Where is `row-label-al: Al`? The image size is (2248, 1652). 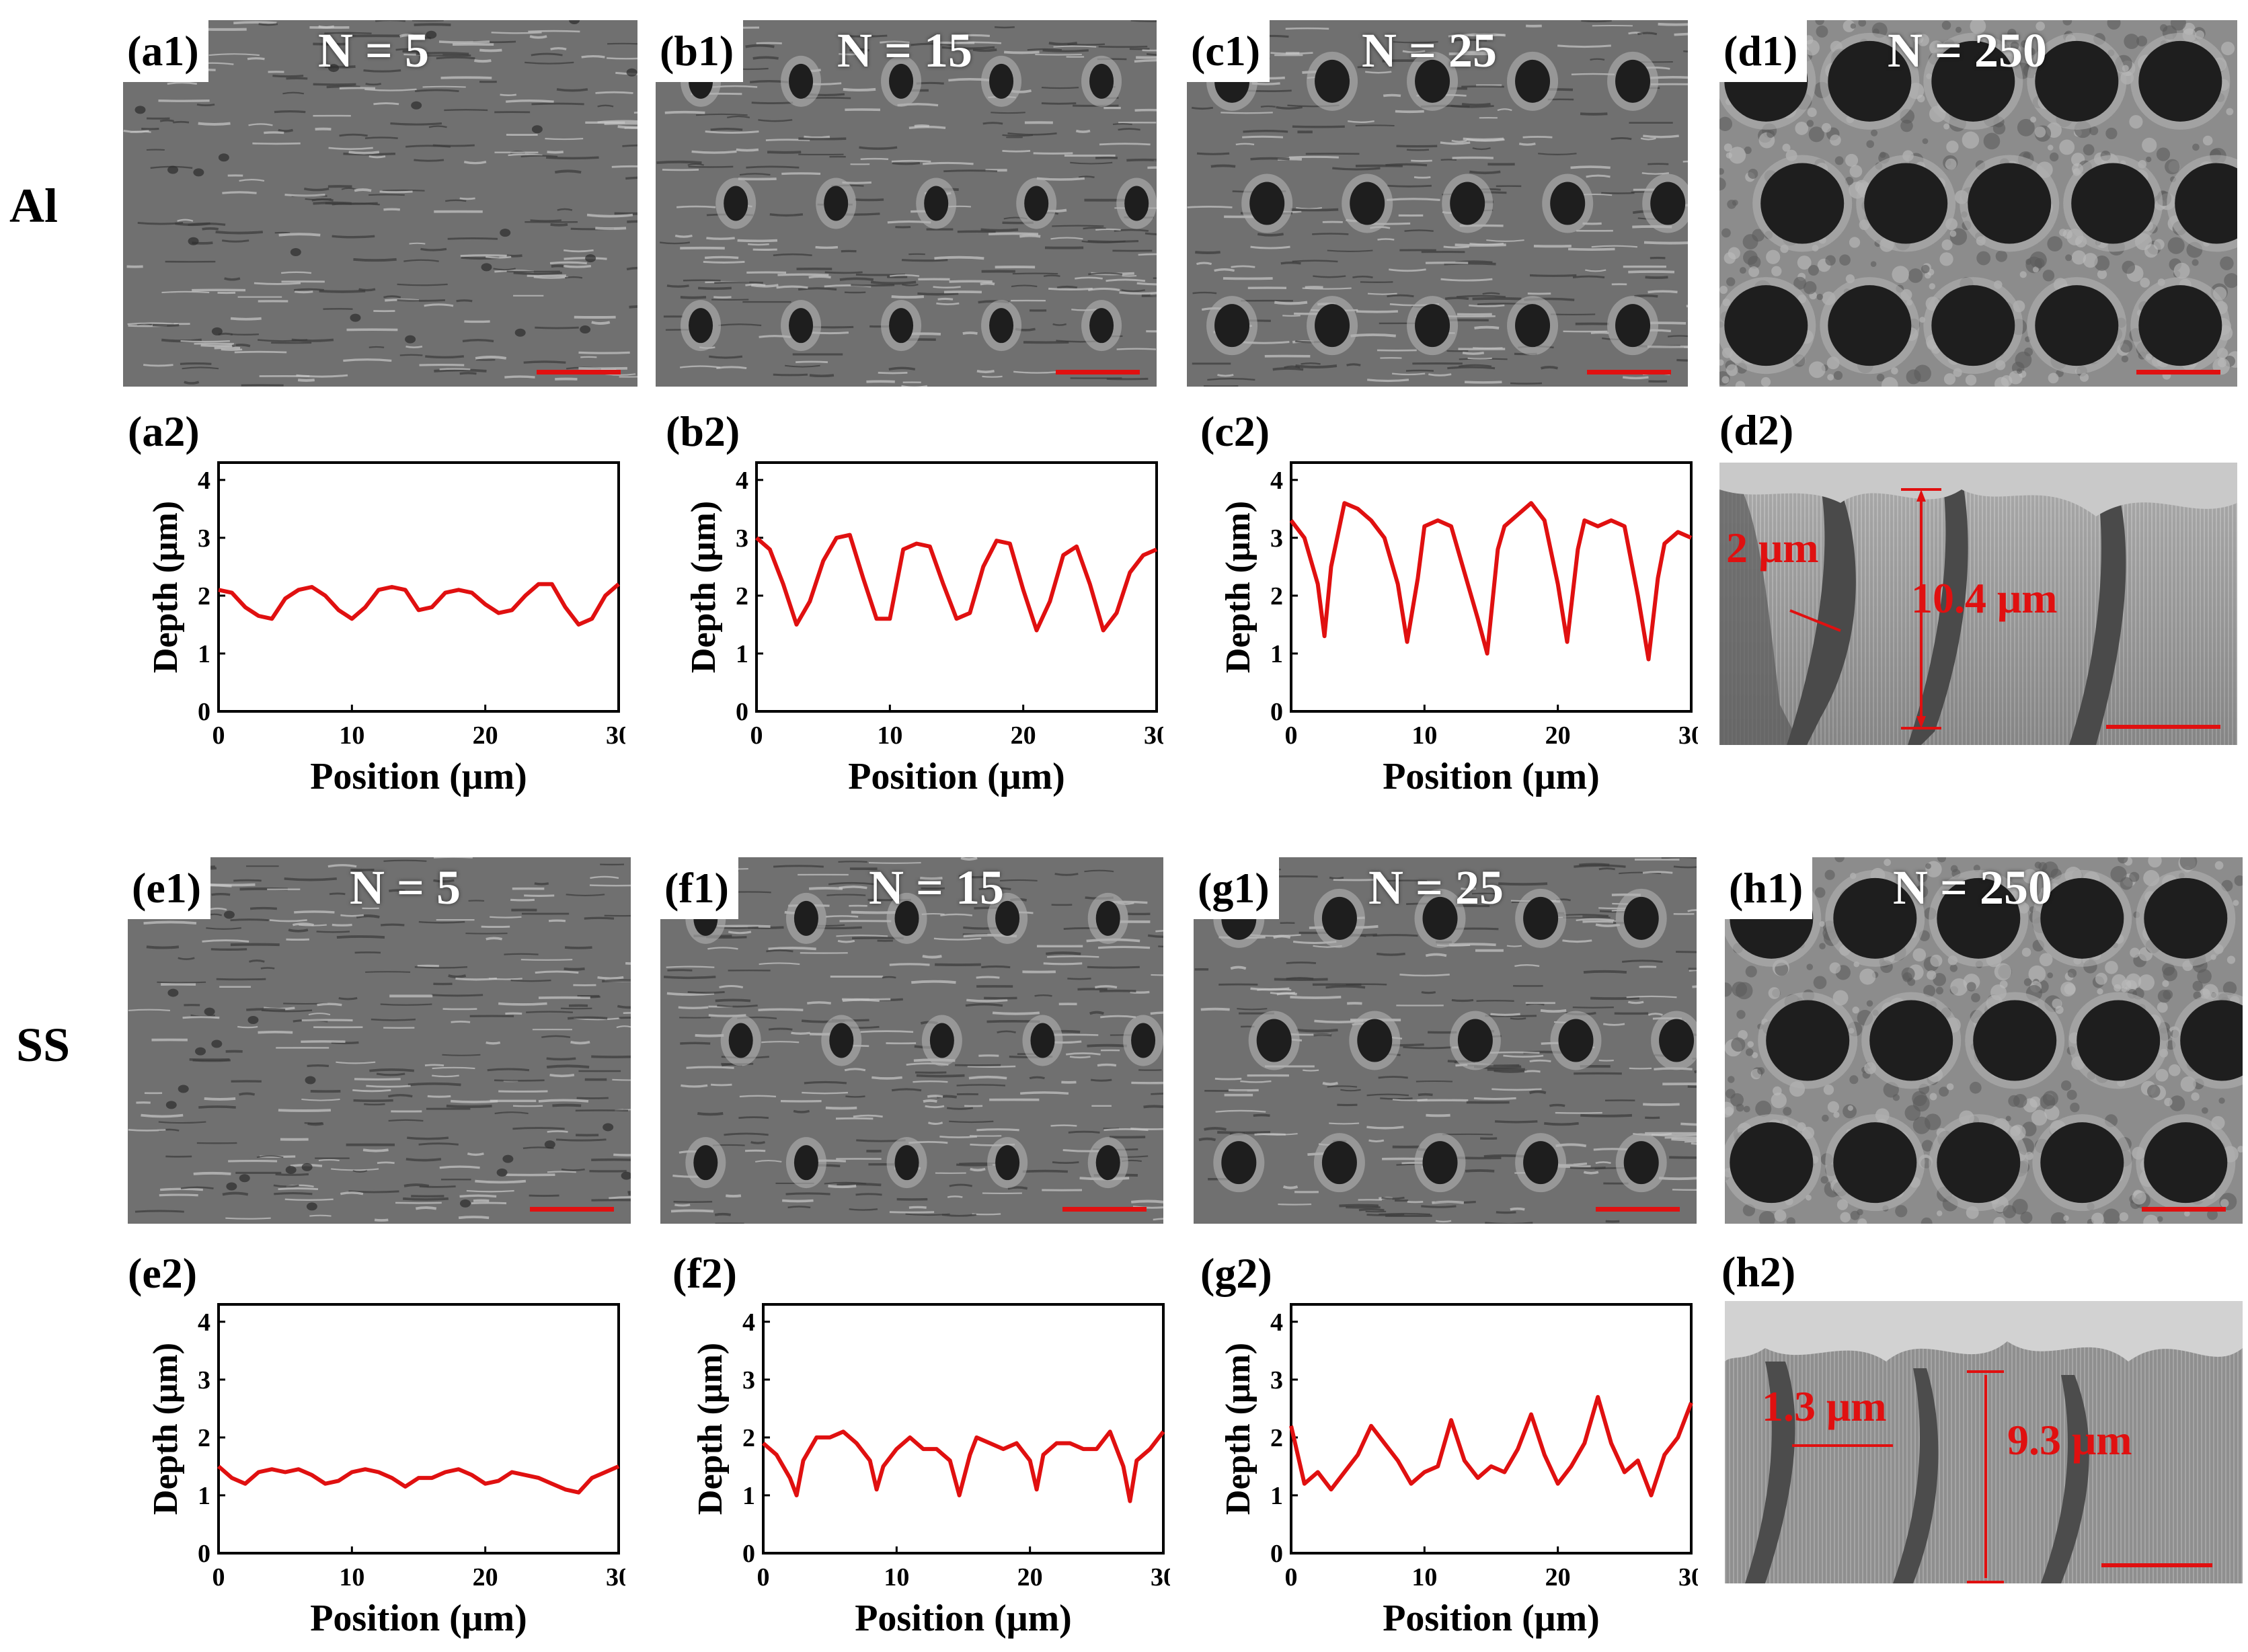
row-label-al: Al is located at coordinates (33, 206).